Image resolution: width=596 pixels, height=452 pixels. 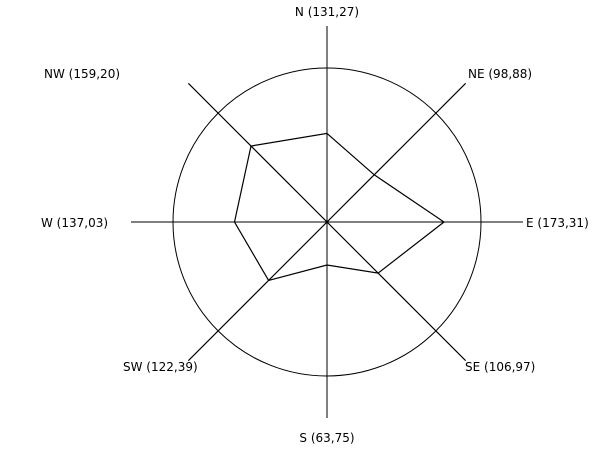 What do you see at coordinates (500, 74) in the screenshot?
I see `label-ne: NE (98,88)` at bounding box center [500, 74].